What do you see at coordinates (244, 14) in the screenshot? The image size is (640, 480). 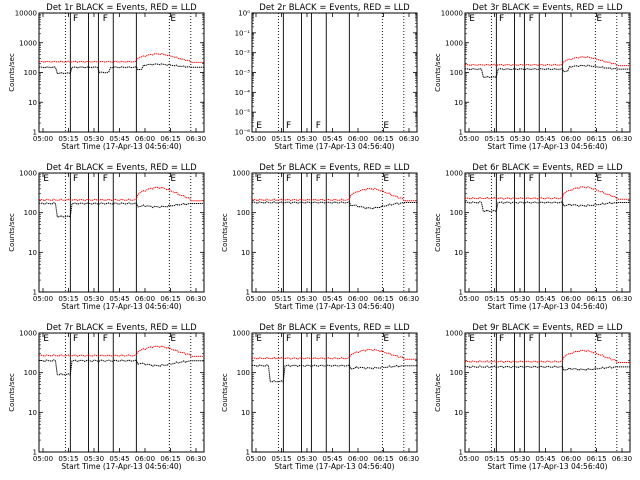 I see `y-tick-label: 10⁰` at bounding box center [244, 14].